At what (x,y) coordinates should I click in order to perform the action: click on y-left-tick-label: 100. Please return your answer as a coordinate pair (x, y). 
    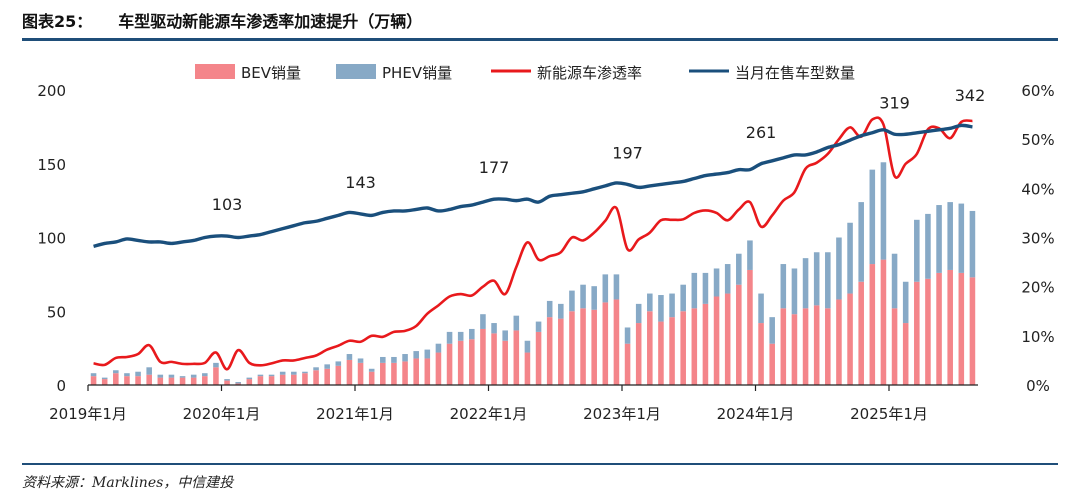
    Looking at the image, I should click on (51, 239).